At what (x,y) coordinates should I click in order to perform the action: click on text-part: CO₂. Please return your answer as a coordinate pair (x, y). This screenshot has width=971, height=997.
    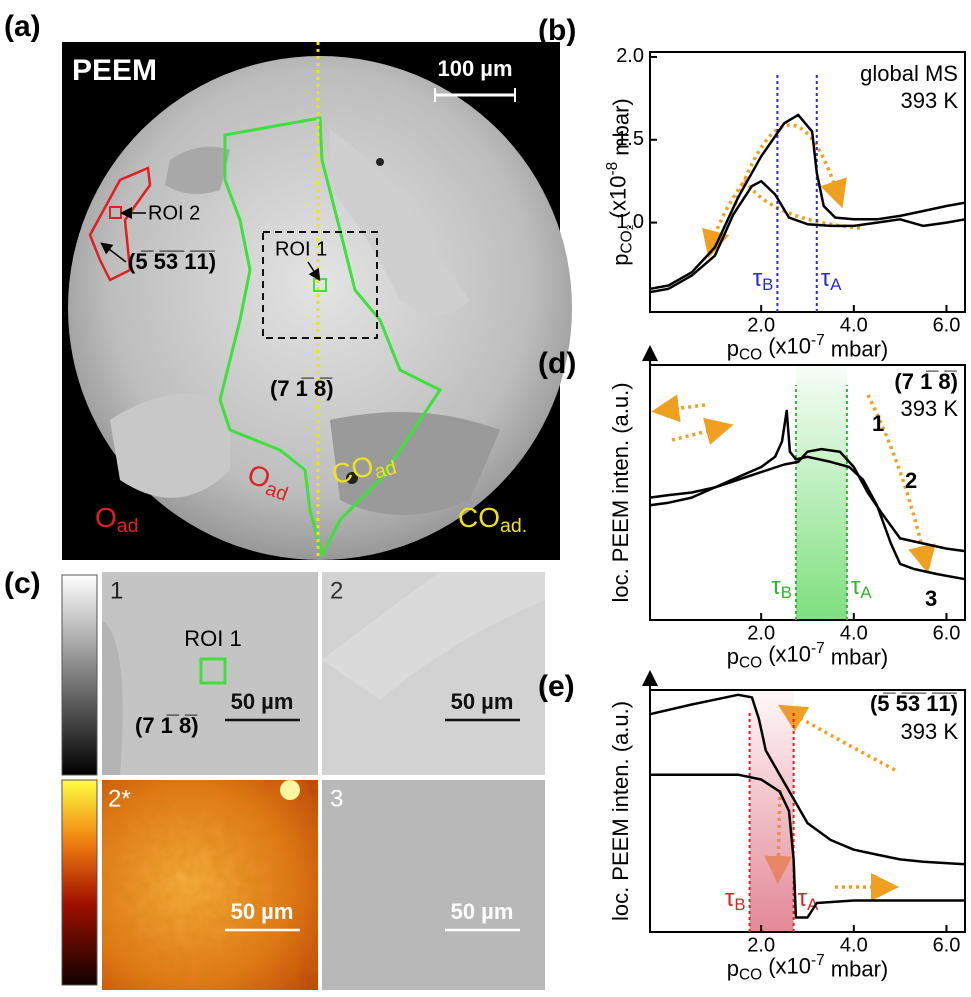
    Looking at the image, I should click on (626, 238).